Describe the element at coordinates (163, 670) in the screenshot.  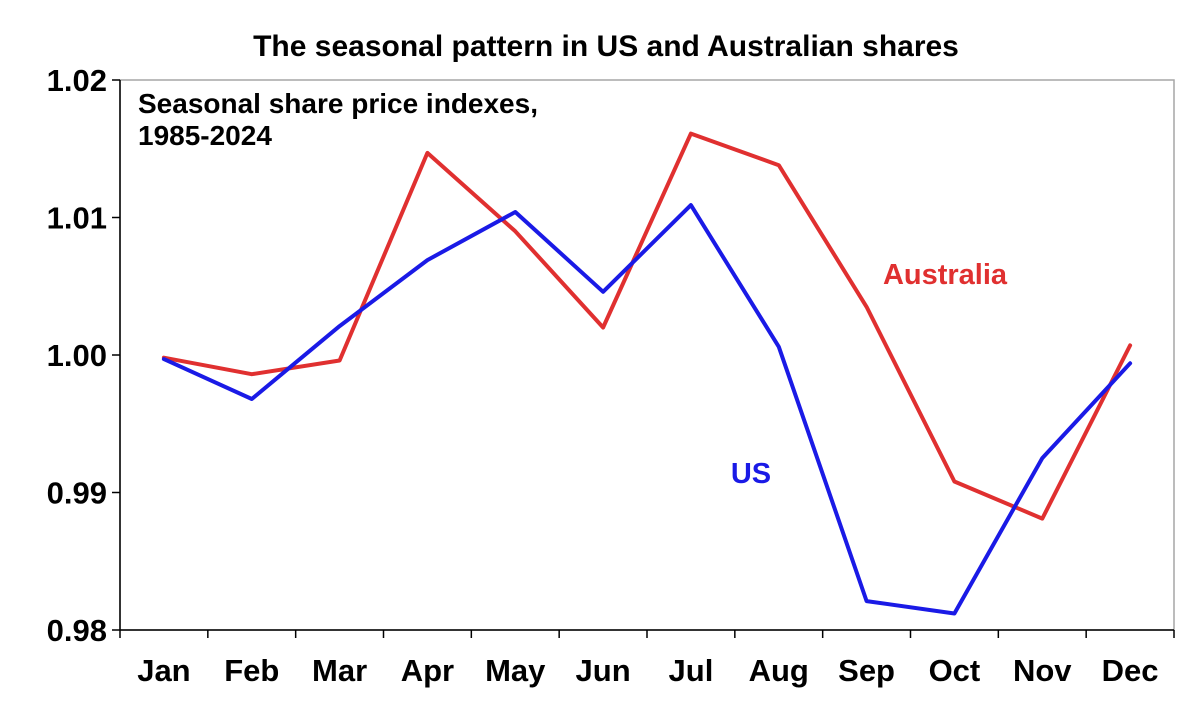
I see `x-tick-label: Jan` at that location.